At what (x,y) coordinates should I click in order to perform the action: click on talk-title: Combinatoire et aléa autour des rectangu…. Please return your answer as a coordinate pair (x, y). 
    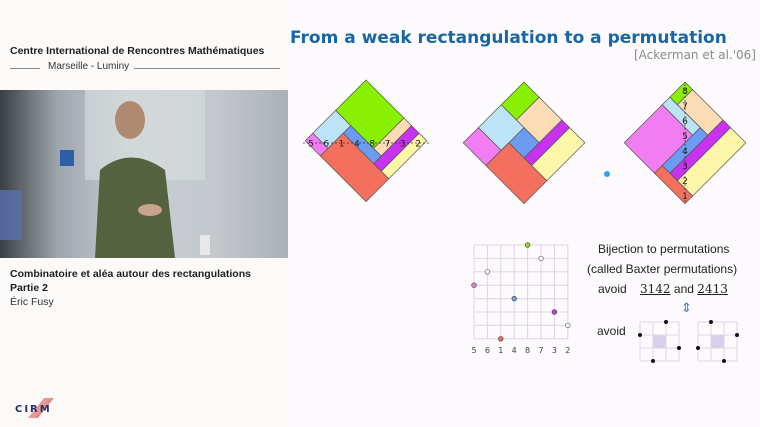
    Looking at the image, I should click on (130, 274).